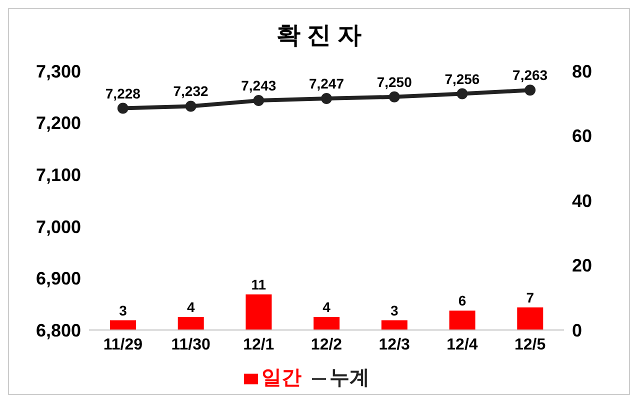 The width and height of the screenshot is (639, 397). What do you see at coordinates (530, 75) in the screenshot?
I see `data-label: 7,263` at bounding box center [530, 75].